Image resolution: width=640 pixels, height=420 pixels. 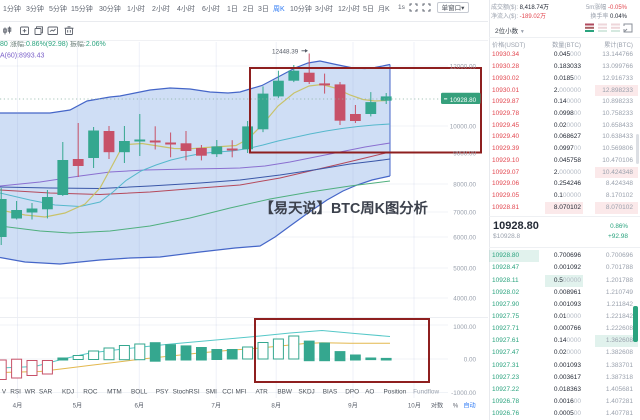 I want to click on svg-text: SMI, so click(x=212, y=392).